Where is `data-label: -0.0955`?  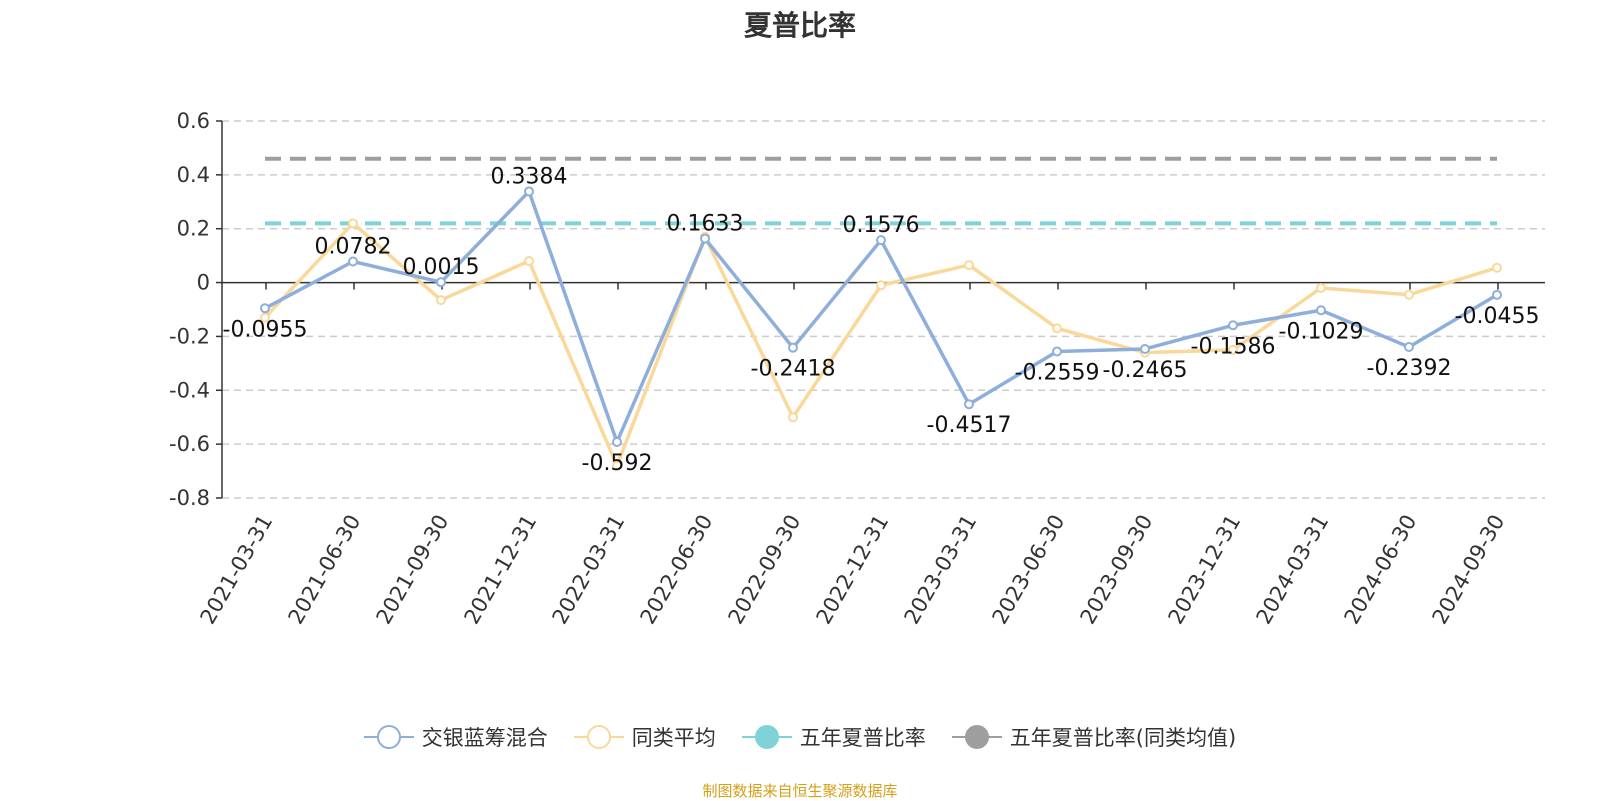
data-label: -0.0955 is located at coordinates (265, 329).